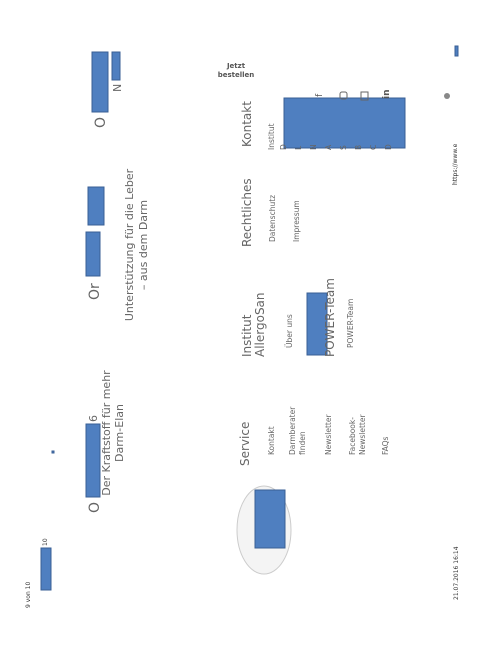 The height and width of the screenshot is (662, 504). Describe the element at coordinates (93, 418) in the screenshot. I see `teaser-suffix: 6` at that location.